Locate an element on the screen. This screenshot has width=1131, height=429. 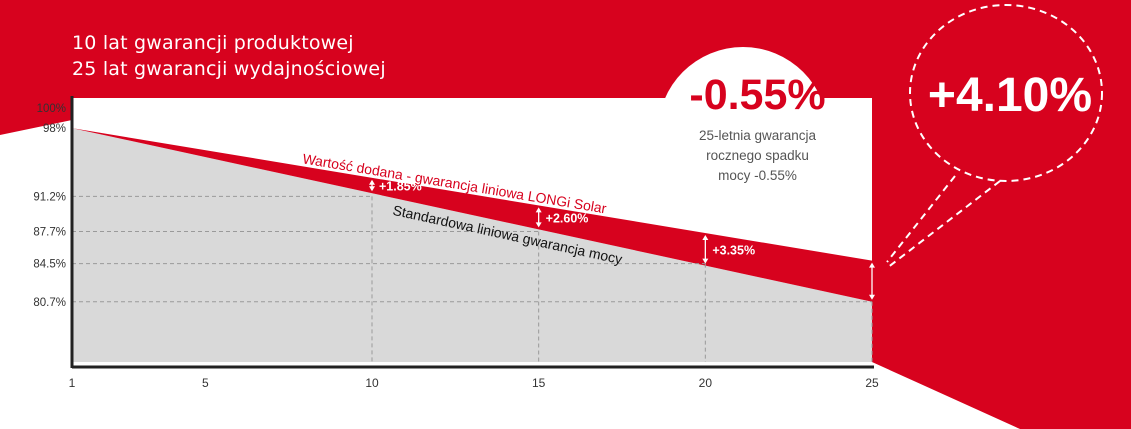
x-tick-label: 25 is located at coordinates (872, 383).